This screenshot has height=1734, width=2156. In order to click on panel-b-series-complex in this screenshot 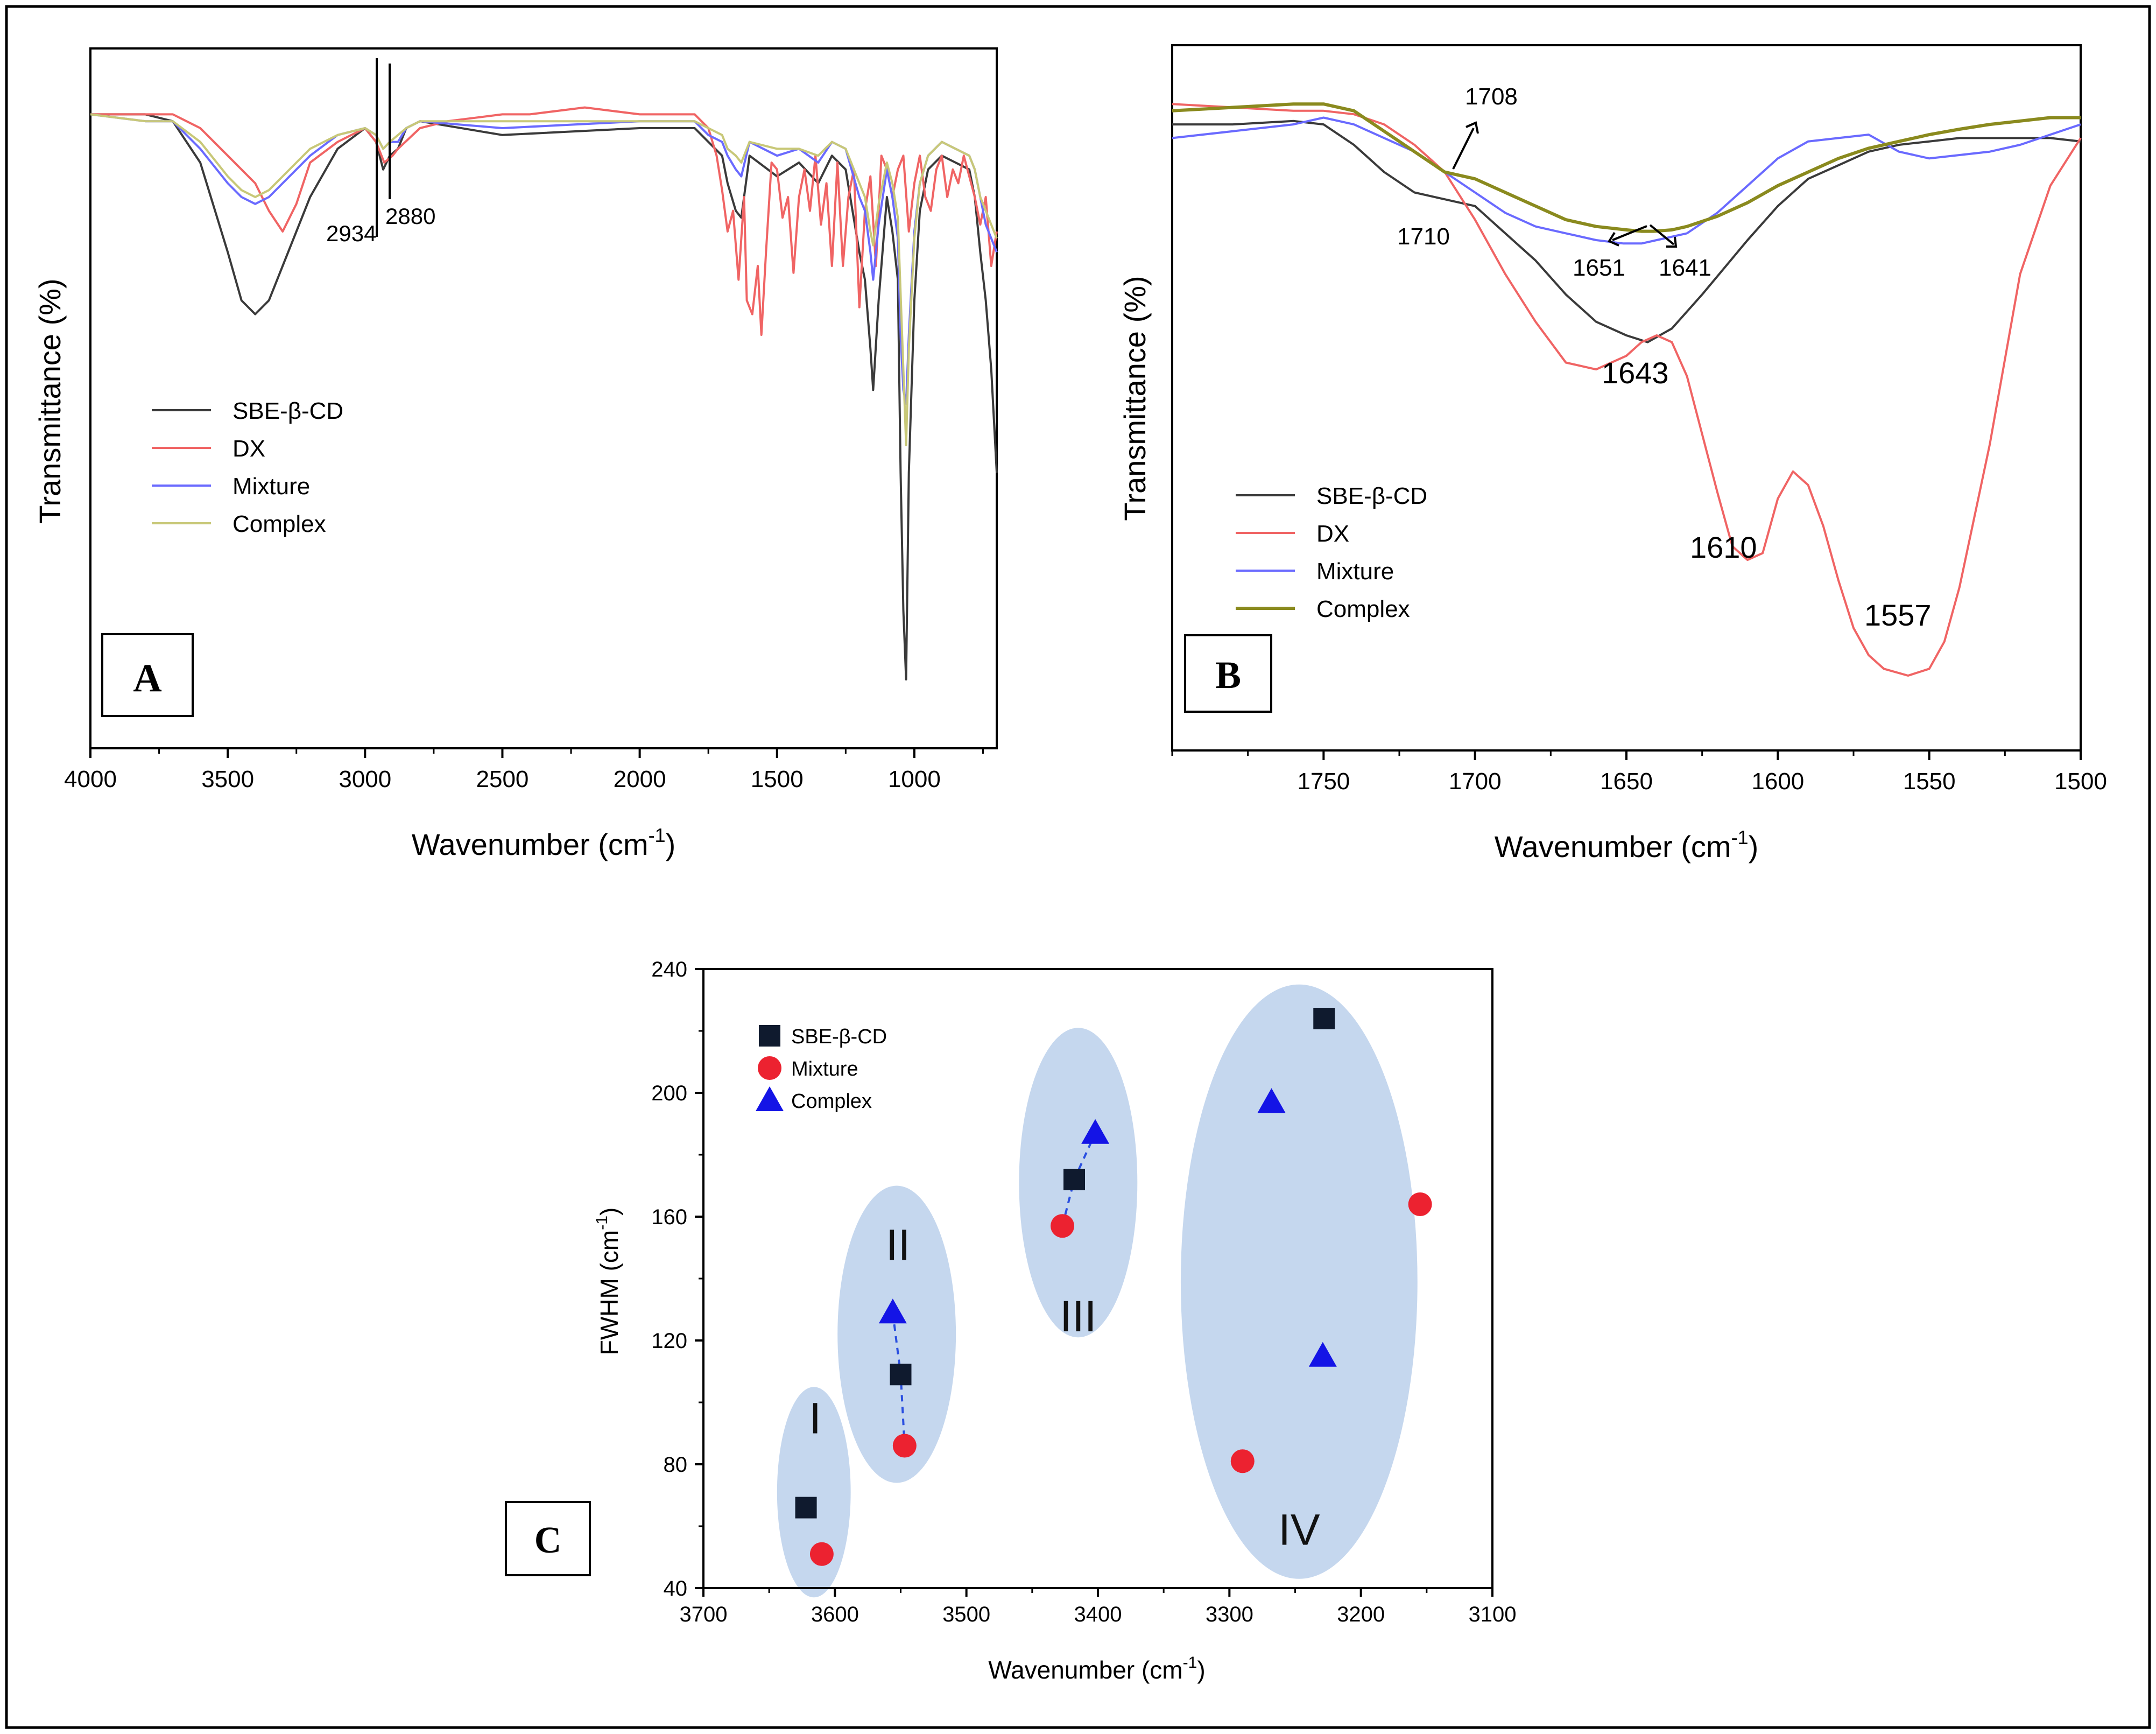, I will do `click(1626, 167)`.